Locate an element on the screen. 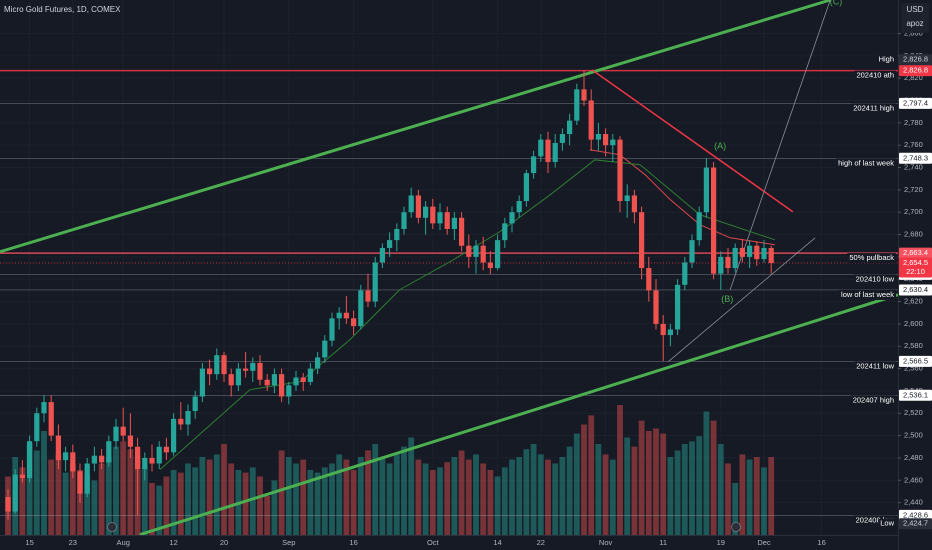 This screenshot has width=932, height=550. x-tick-label: 11 is located at coordinates (663, 542).